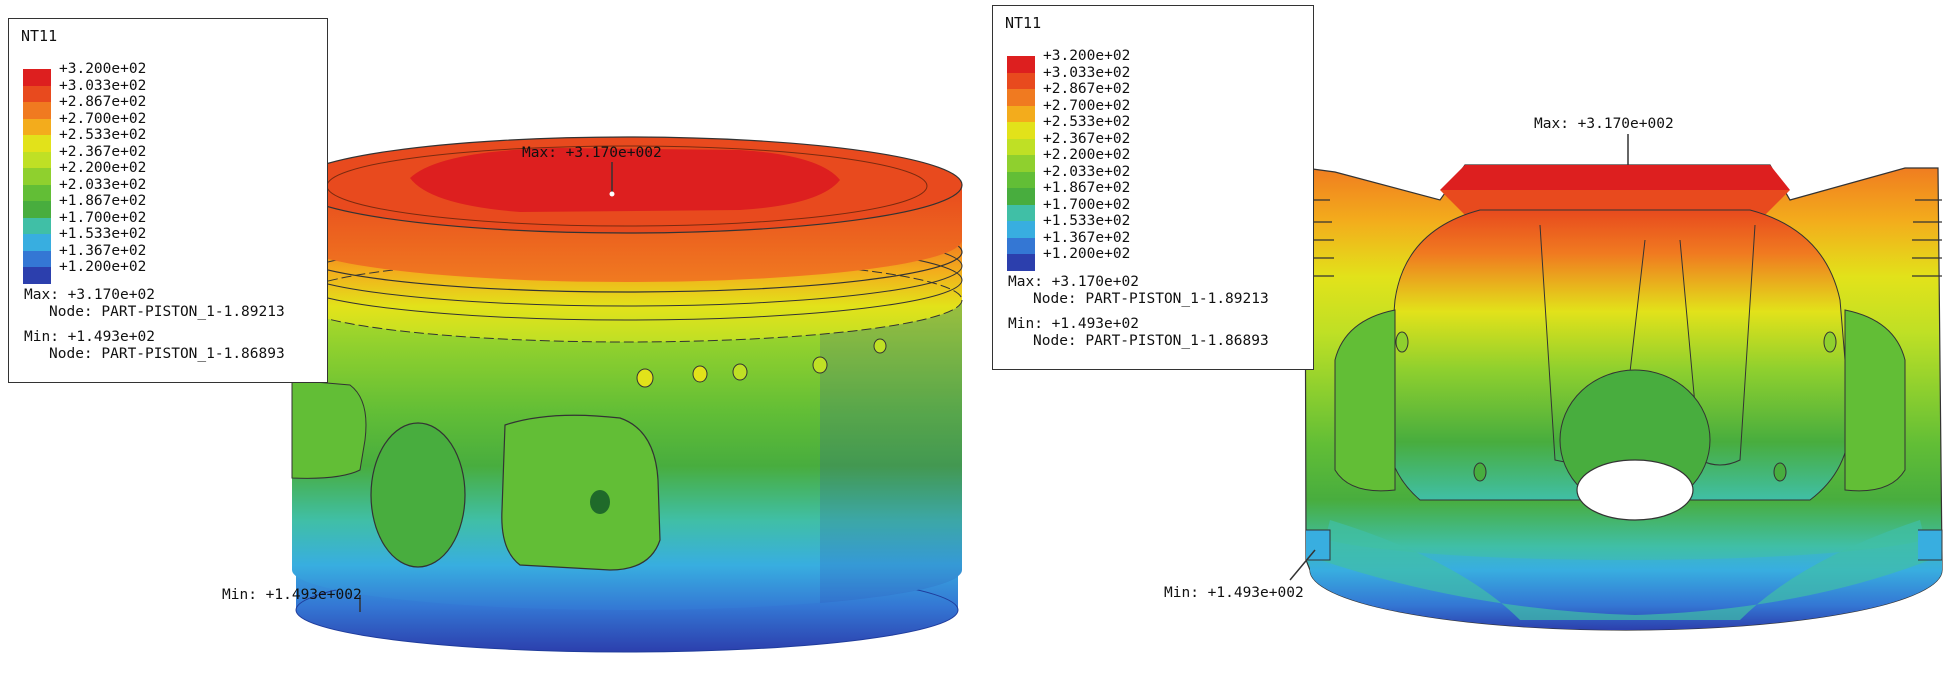  What do you see at coordinates (592, 153) in the screenshot?
I see `max-annotation-external: Max: +3.170e+002` at bounding box center [592, 153].